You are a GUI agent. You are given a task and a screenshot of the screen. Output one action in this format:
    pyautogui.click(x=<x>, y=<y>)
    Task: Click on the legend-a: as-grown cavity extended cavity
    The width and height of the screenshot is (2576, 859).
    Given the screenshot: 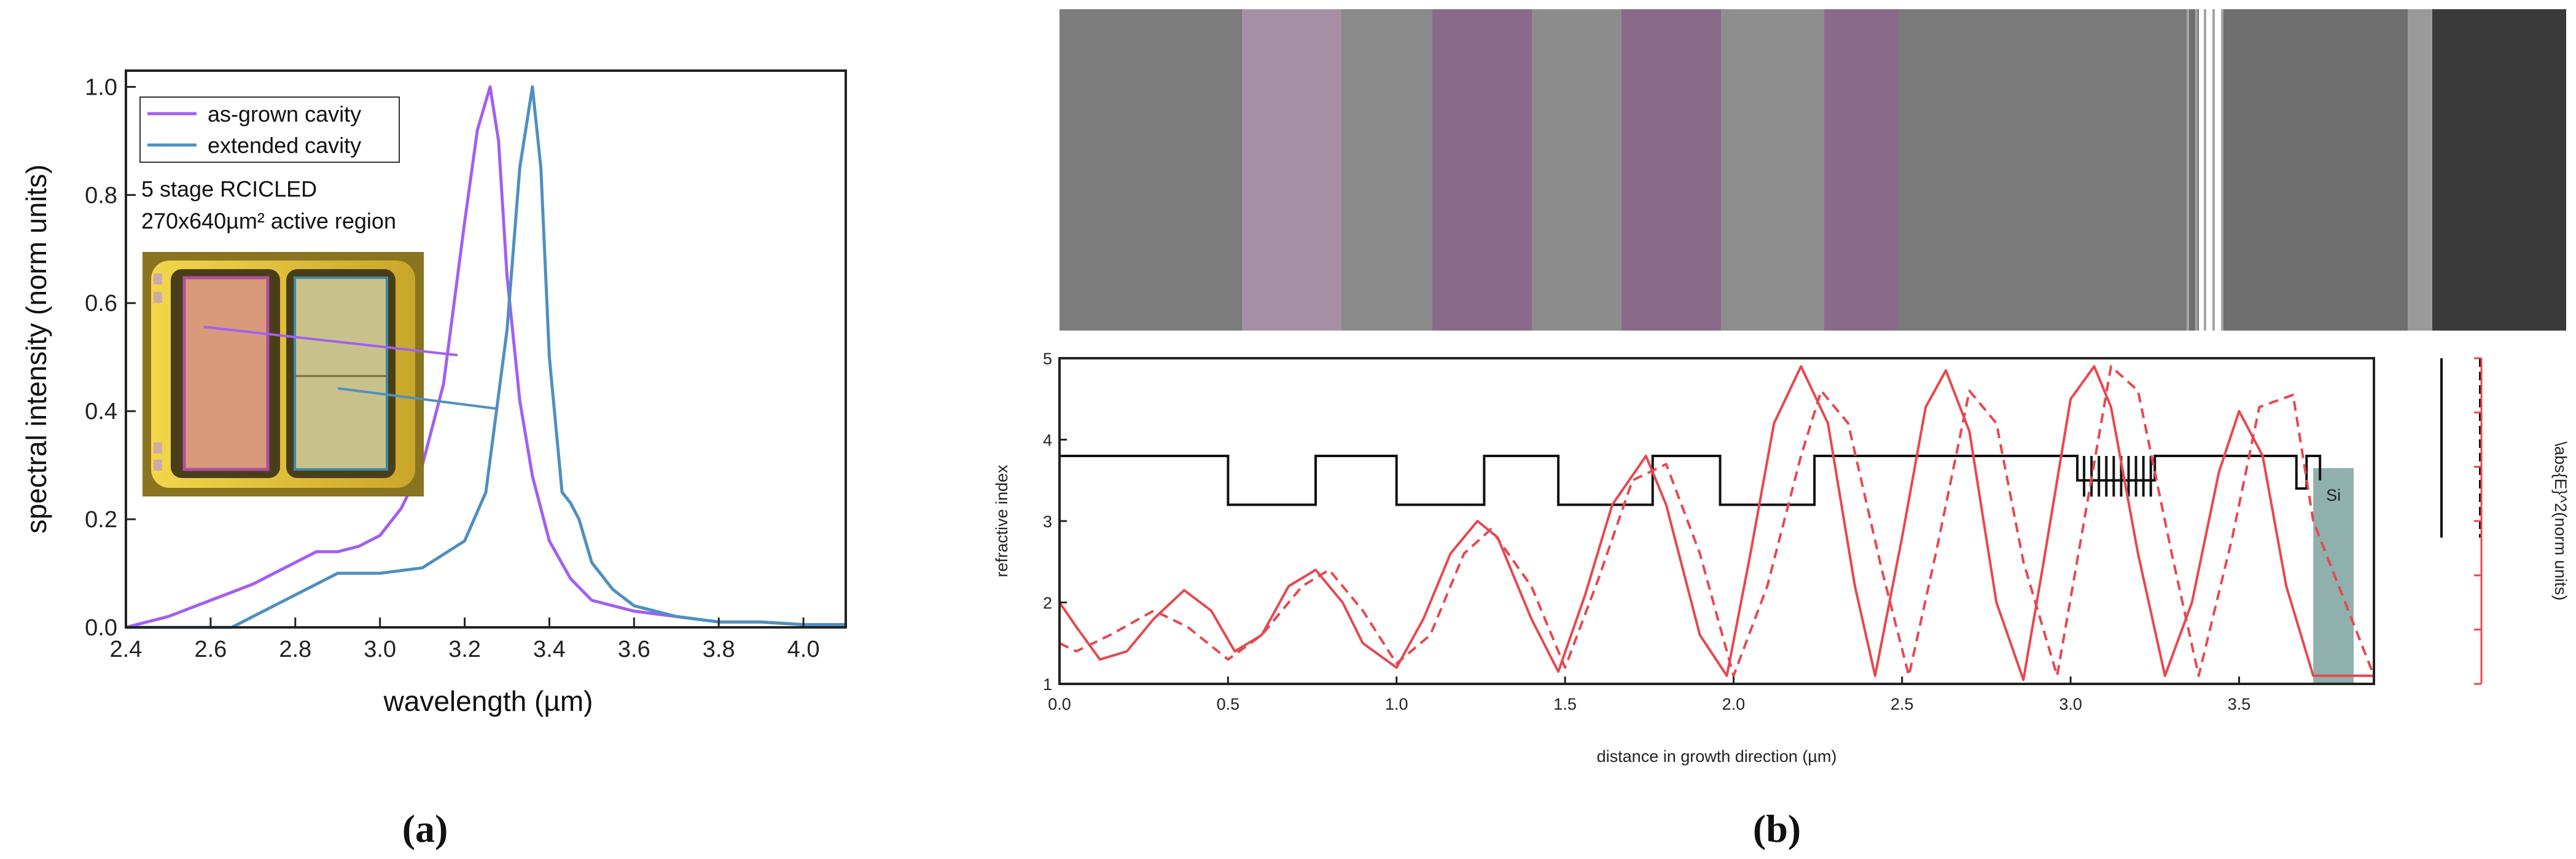 What is the action you would take?
    pyautogui.click(x=269, y=129)
    